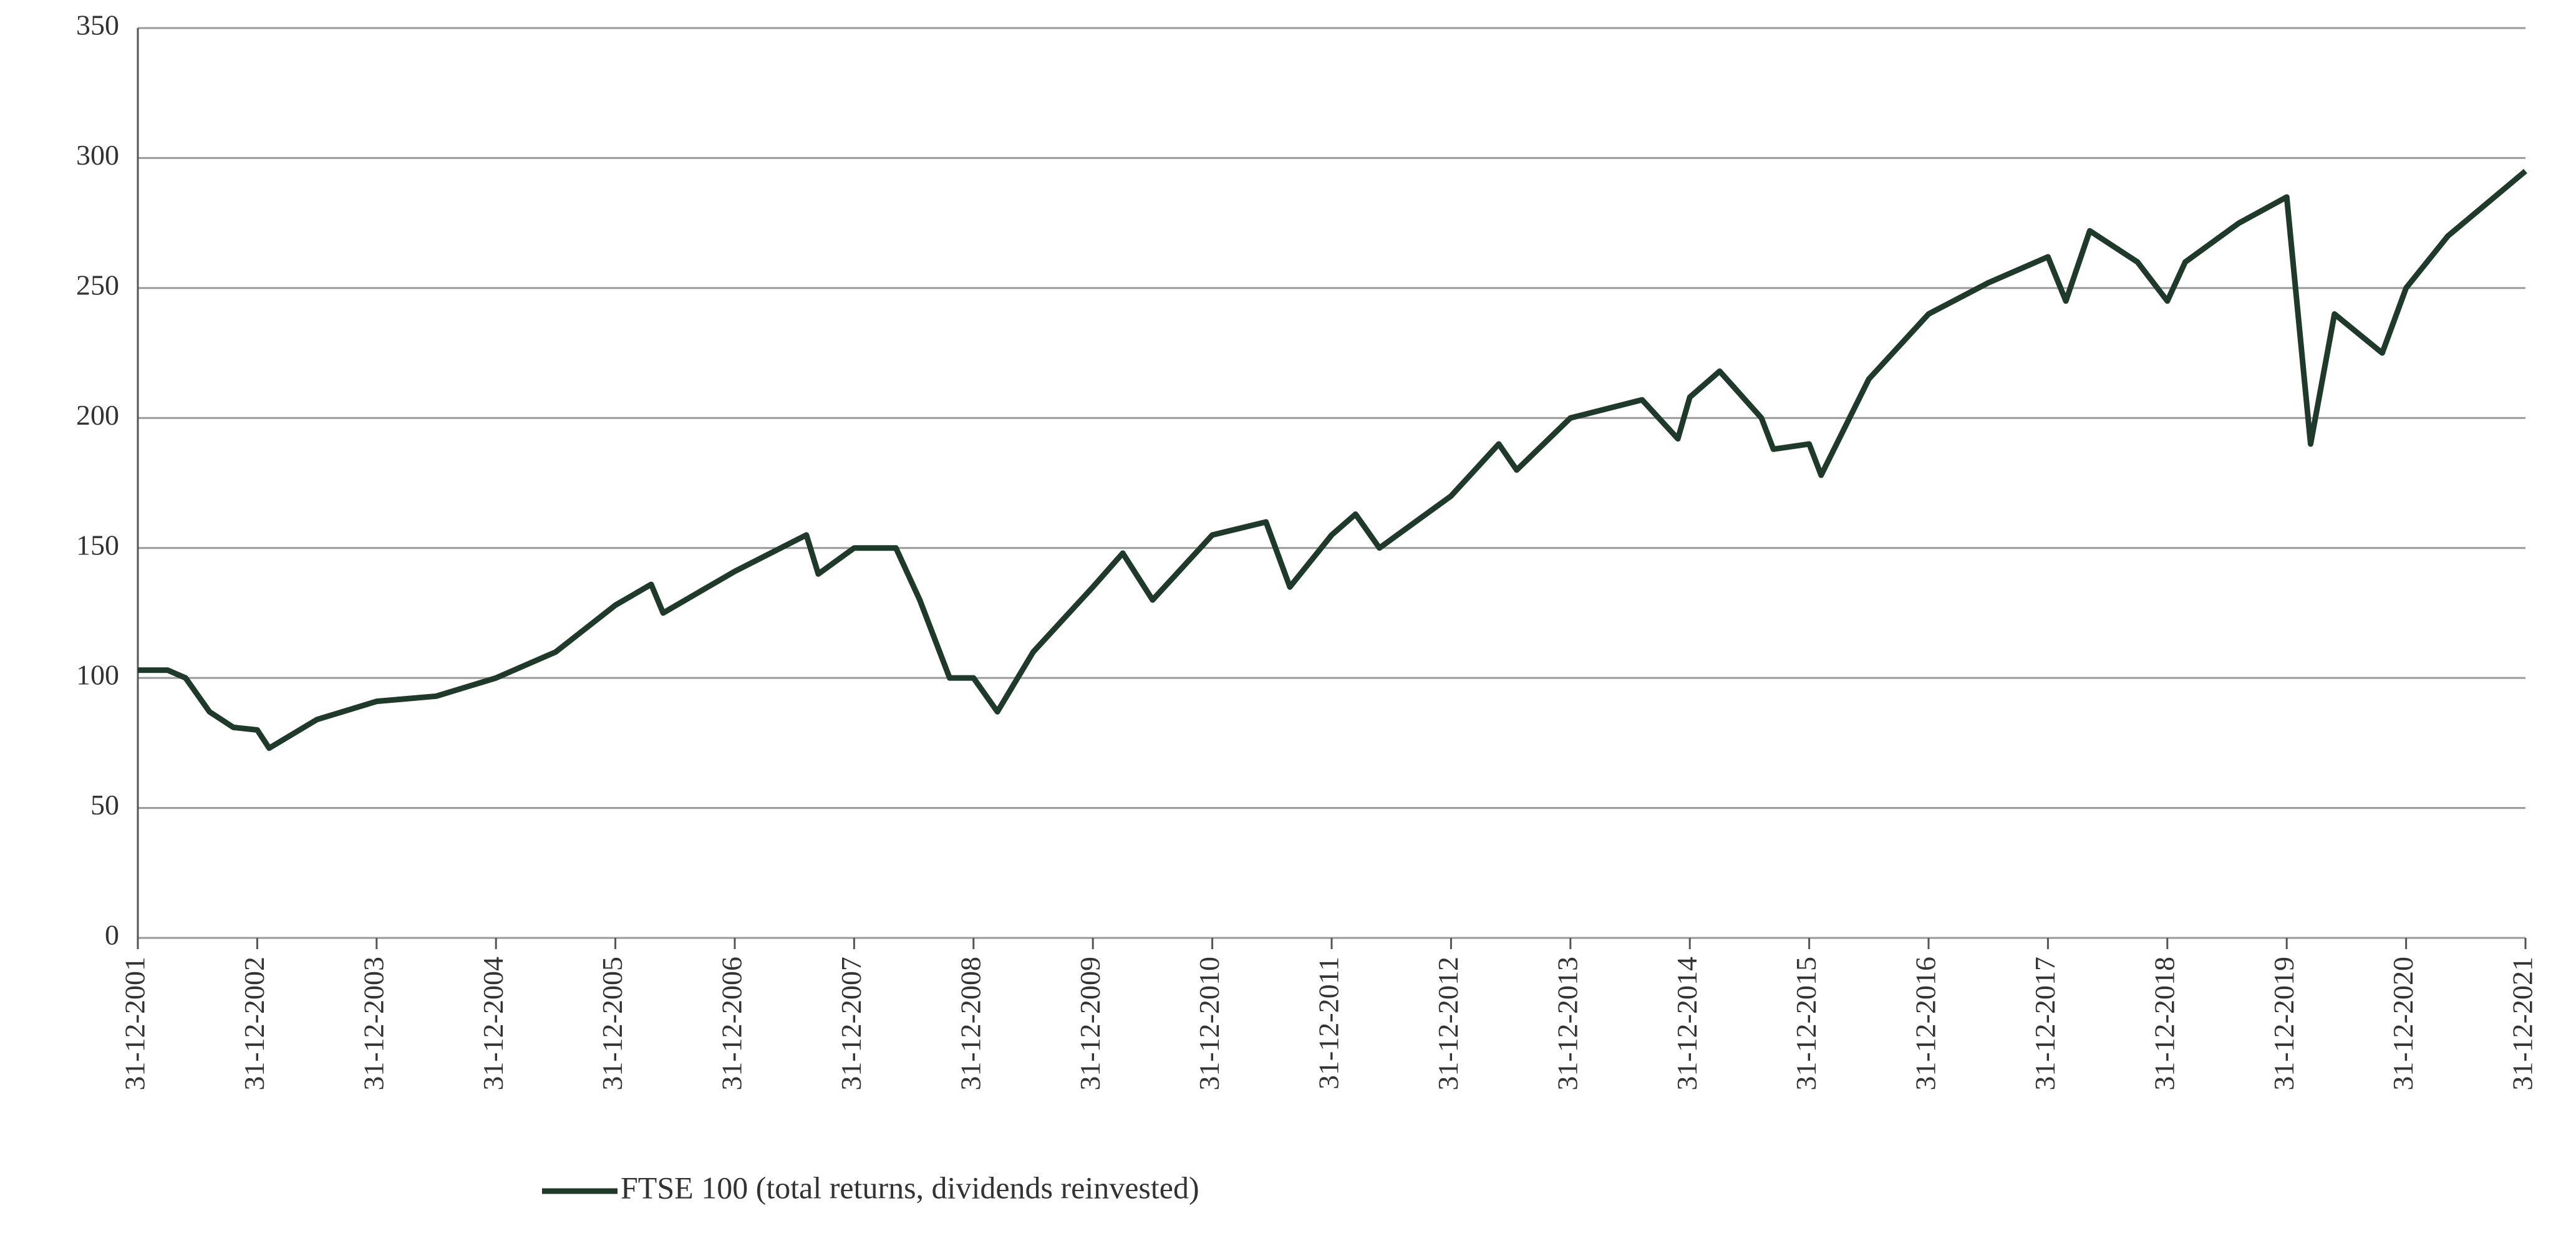 This screenshot has width=2576, height=1241. What do you see at coordinates (1209, 1024) in the screenshot?
I see `x-tick-label: 31-12-2010` at bounding box center [1209, 1024].